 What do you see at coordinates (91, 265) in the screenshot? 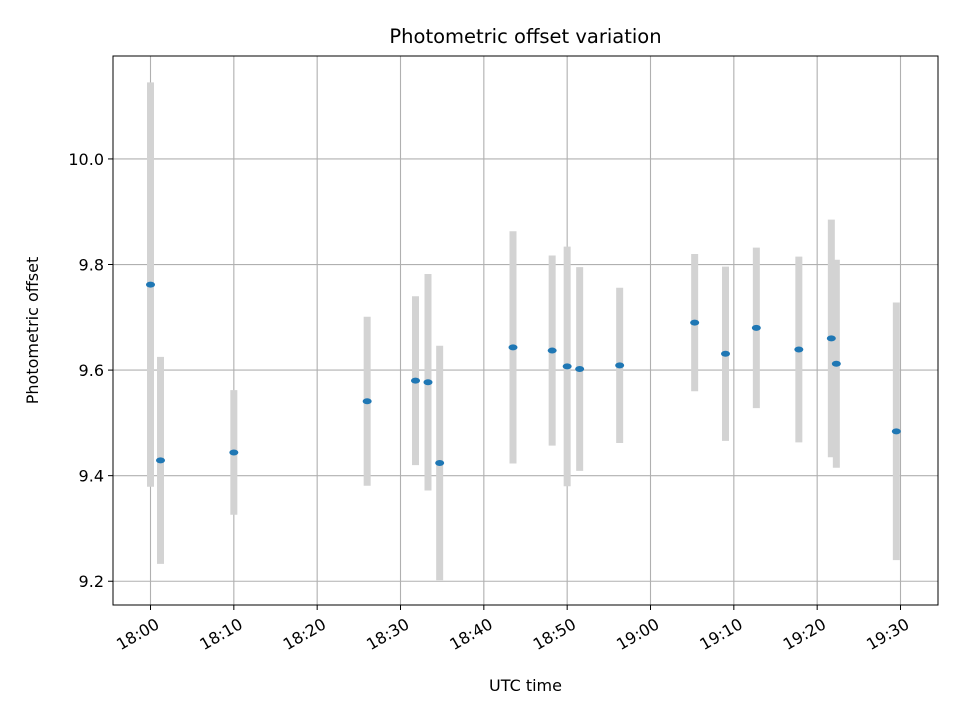
I see `y-tick-label: 9.8` at bounding box center [91, 265].